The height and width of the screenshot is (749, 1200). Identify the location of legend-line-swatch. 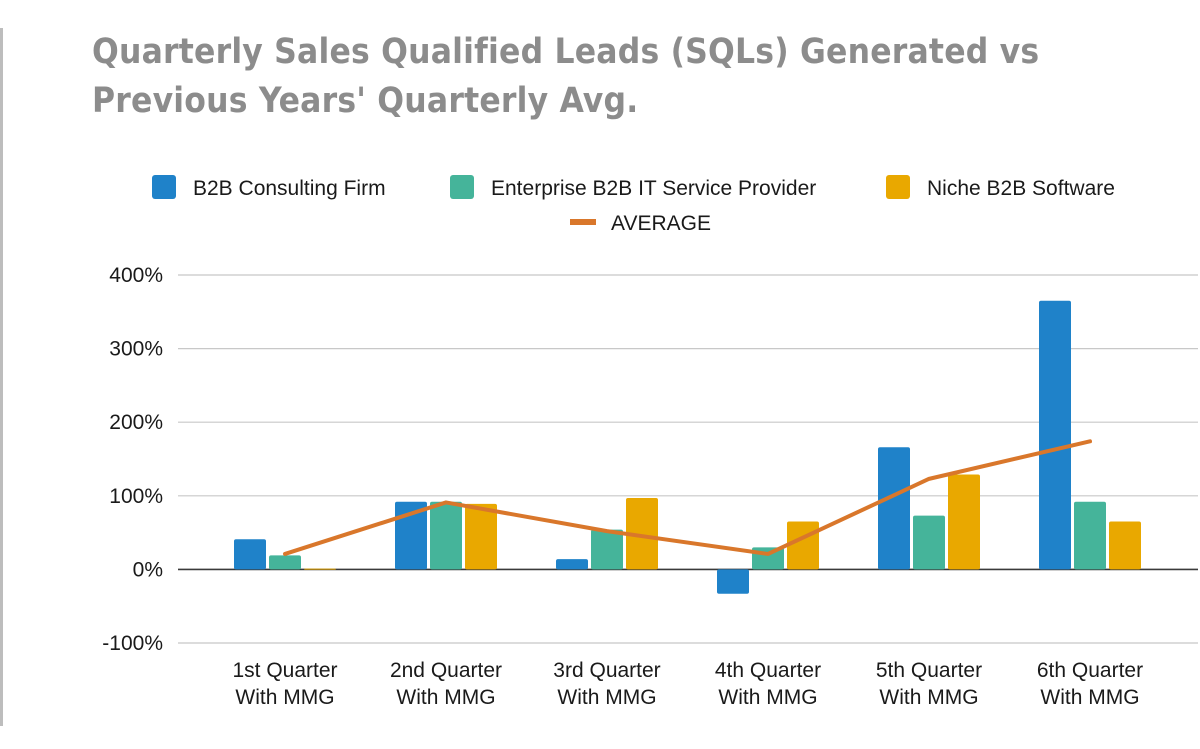
(583, 222).